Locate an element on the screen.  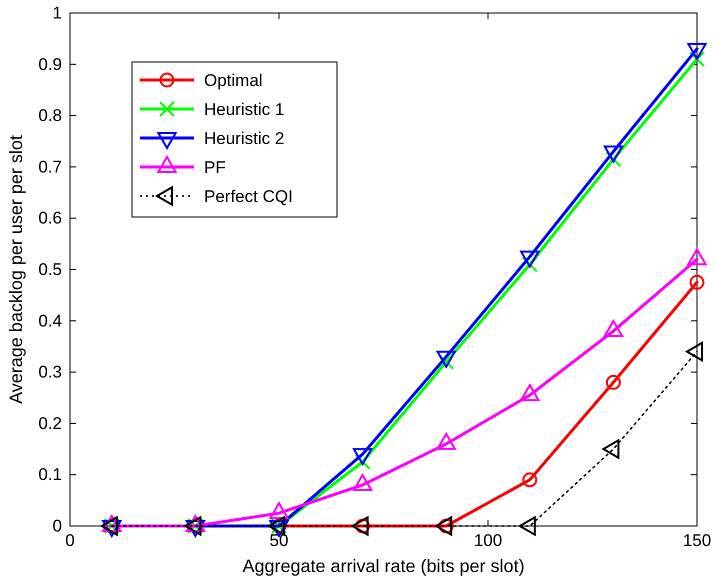
y-tick-label: 0.7 is located at coordinates (50, 166).